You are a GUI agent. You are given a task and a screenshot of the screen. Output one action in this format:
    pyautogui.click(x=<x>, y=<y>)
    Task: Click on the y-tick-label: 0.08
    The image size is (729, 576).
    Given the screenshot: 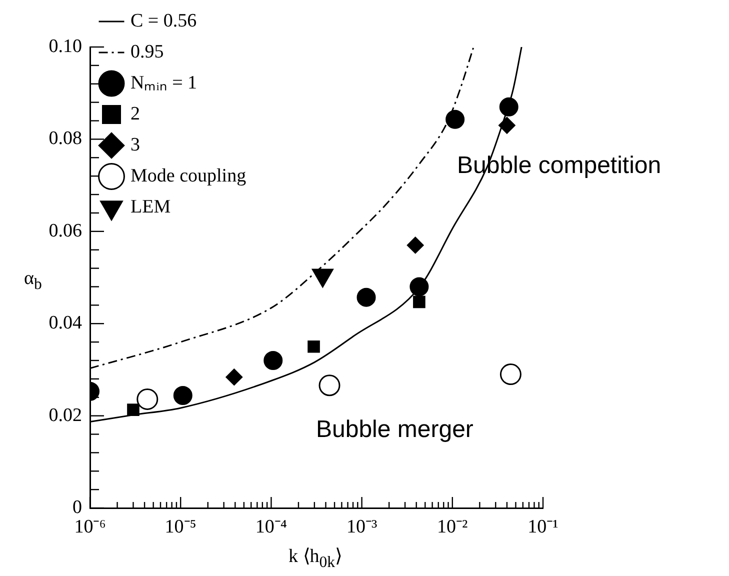 What is the action you would take?
    pyautogui.click(x=65, y=139)
    